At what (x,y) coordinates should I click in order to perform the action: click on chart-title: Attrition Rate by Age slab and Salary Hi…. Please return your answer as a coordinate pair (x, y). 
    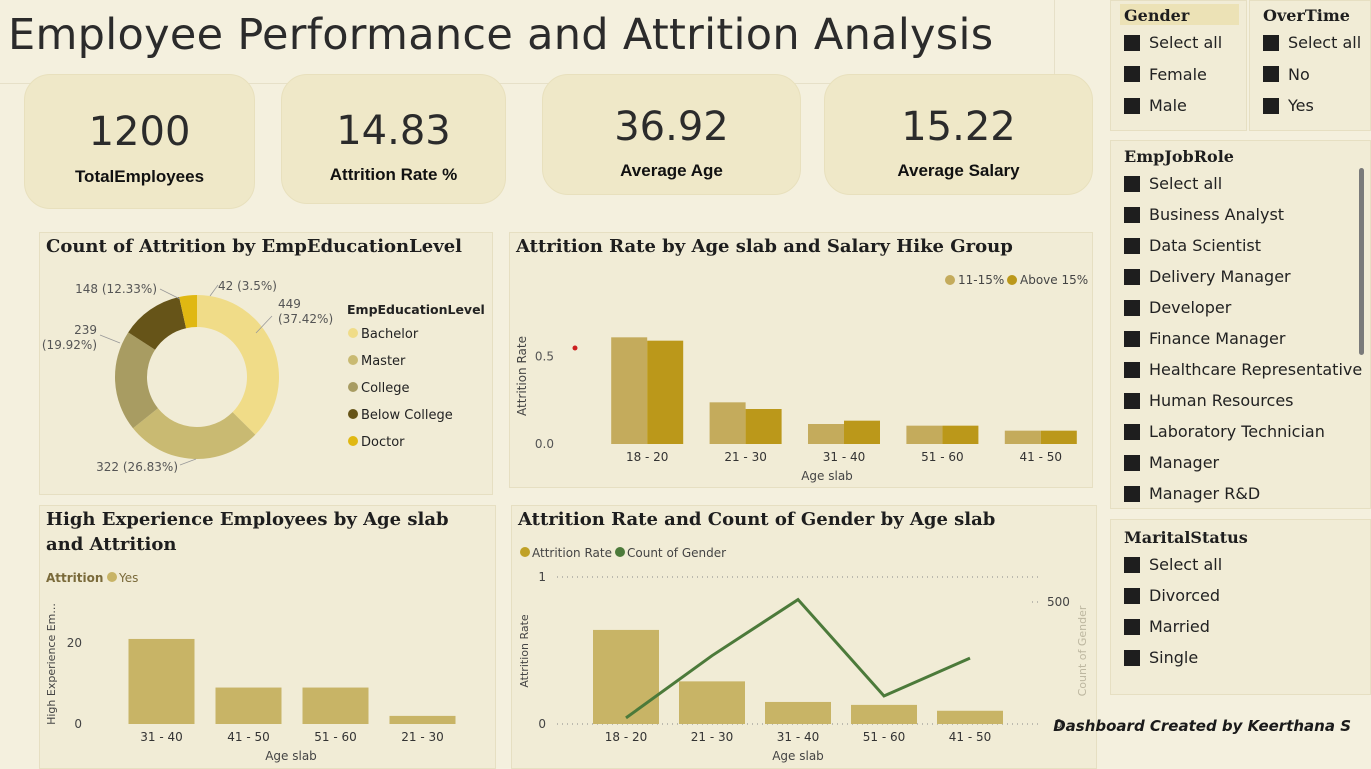
    Looking at the image, I should click on (764, 246).